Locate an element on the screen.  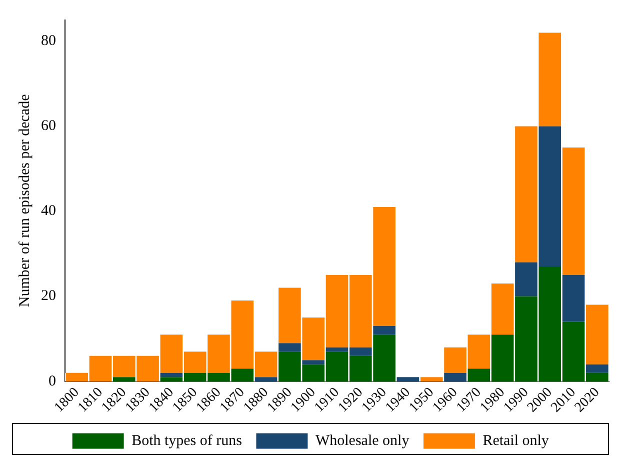
legend-label: Retail only is located at coordinates (516, 440).